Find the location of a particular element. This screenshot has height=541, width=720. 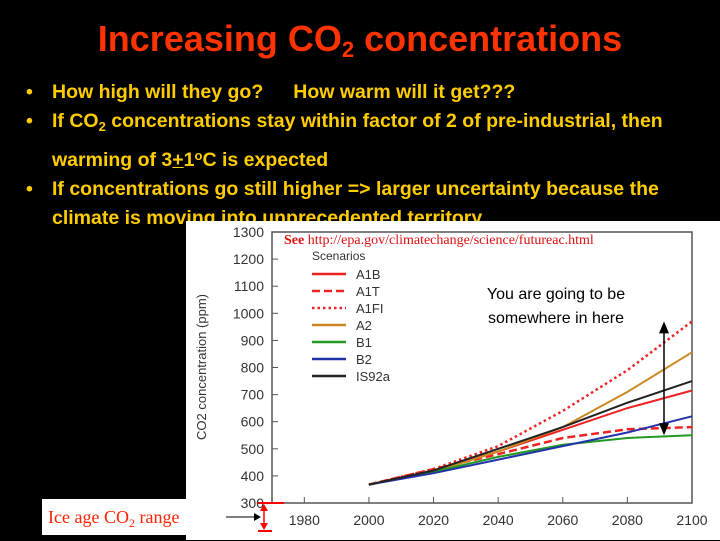

y-axis-label: CO2 concentration (ppm) is located at coordinates (201, 367).